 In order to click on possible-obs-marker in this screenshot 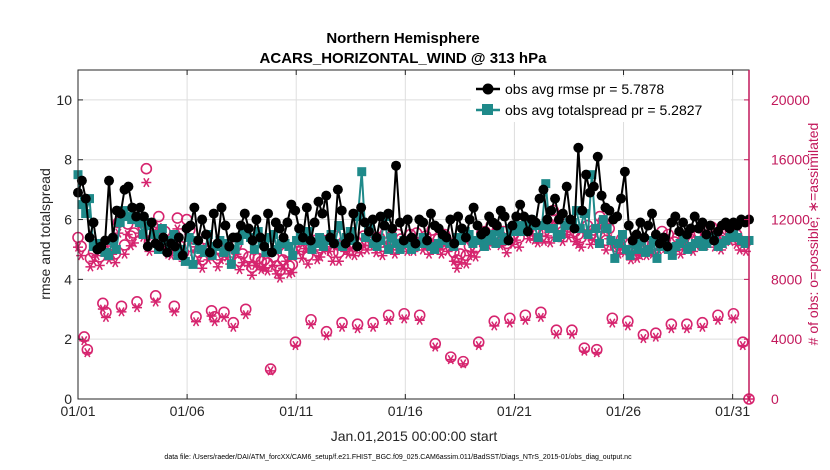, I will do `click(450, 357)`.